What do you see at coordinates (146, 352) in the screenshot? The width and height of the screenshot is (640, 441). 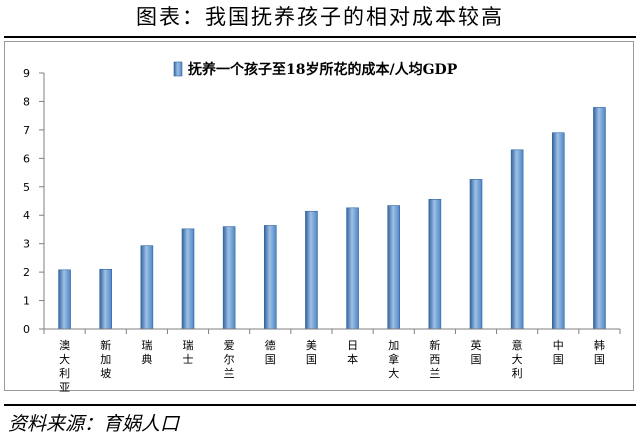 I see `x-category-label: 瑞典` at bounding box center [146, 352].